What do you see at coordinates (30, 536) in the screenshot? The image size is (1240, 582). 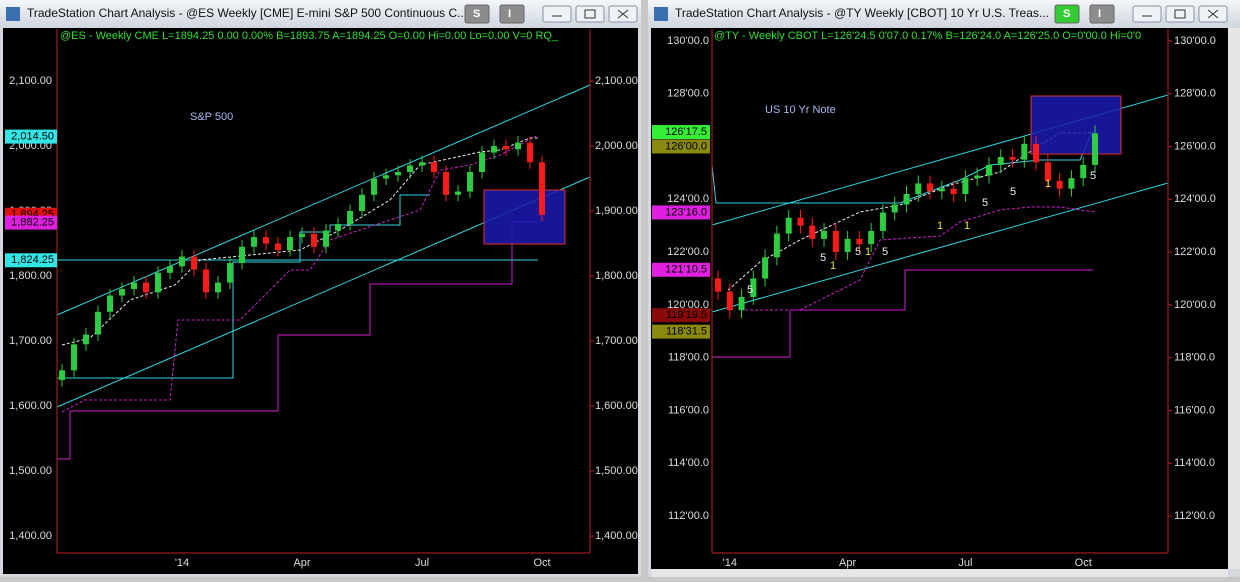 I see `y-tick-label: 1,400.00` at bounding box center [30, 536].